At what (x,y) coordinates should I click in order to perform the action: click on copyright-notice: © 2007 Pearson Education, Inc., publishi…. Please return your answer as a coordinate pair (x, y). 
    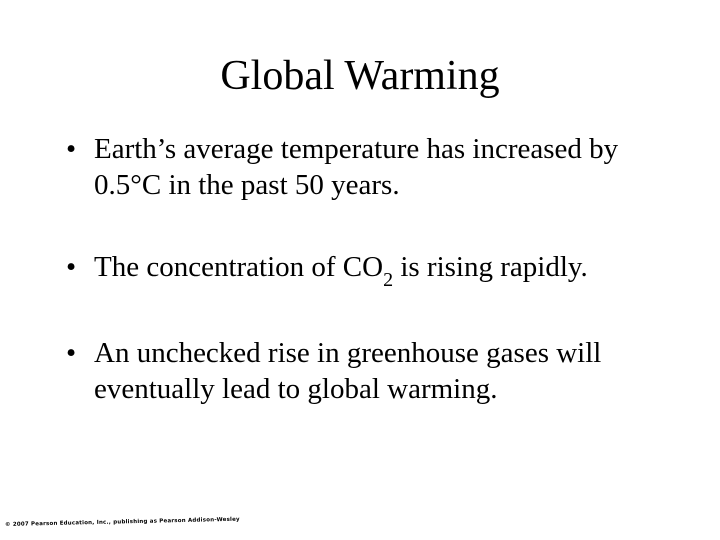
    Looking at the image, I should click on (122, 522).